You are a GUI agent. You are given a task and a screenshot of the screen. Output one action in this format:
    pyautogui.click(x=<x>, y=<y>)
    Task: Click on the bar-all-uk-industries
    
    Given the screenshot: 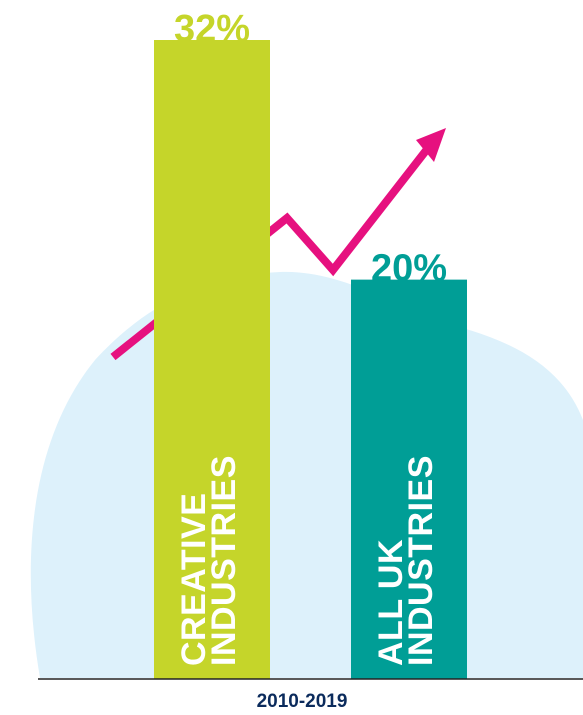 What is the action you would take?
    pyautogui.click(x=409, y=479)
    